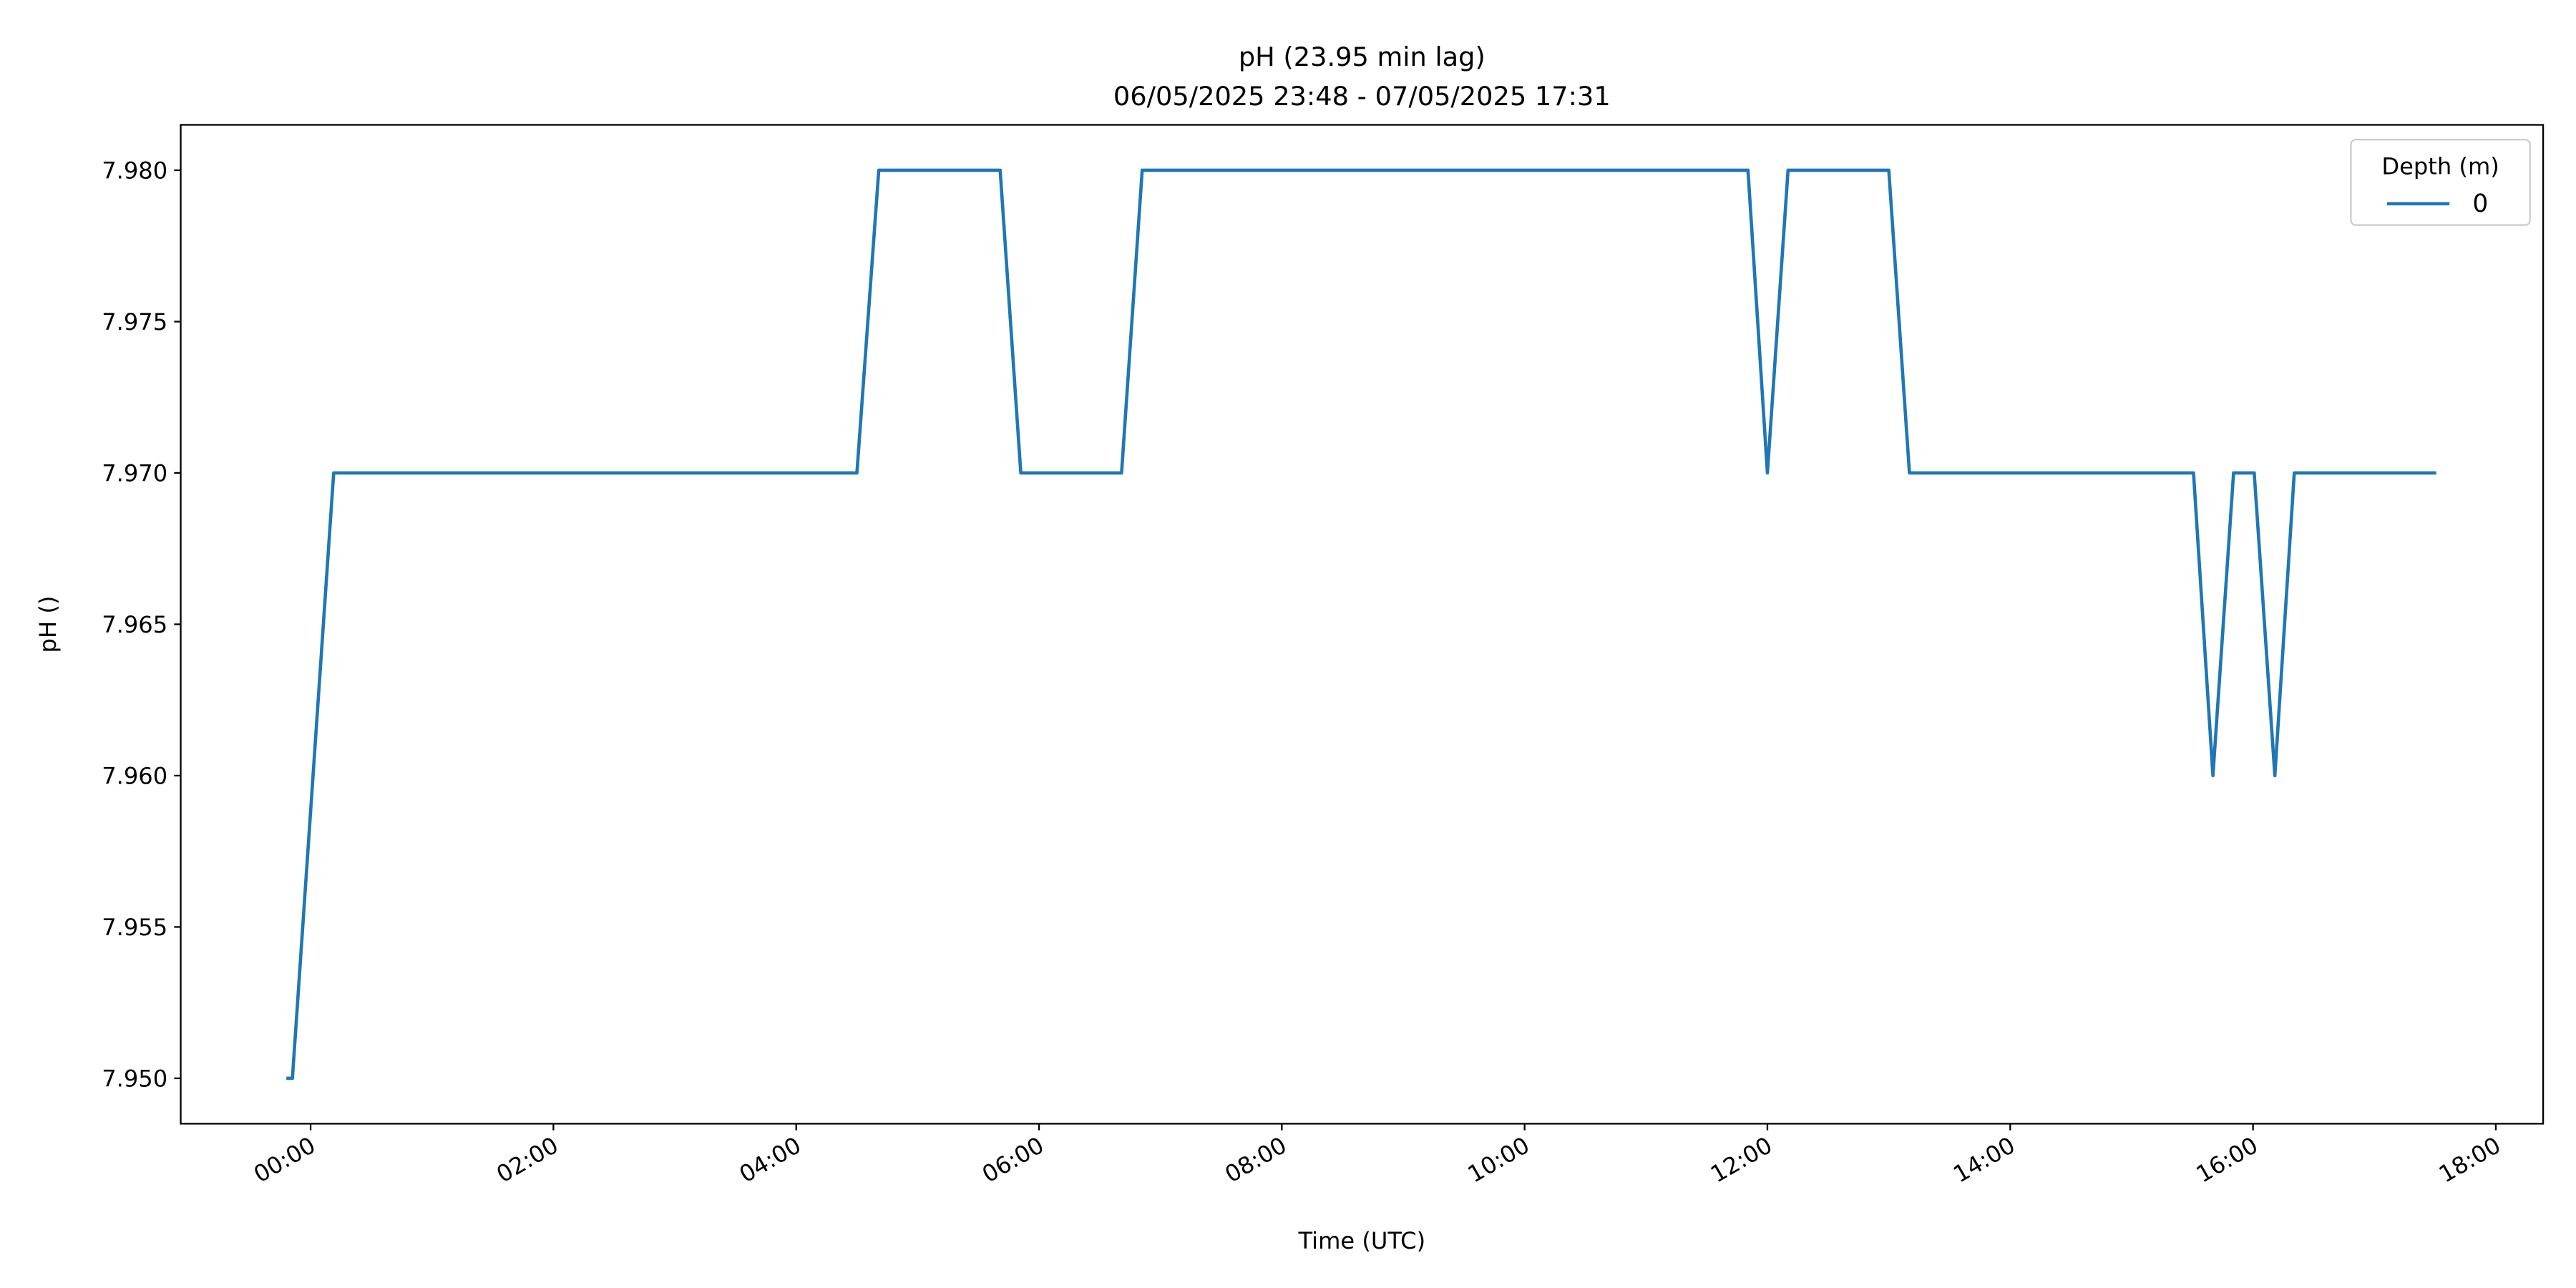  What do you see at coordinates (1362, 96) in the screenshot?
I see `chart-subtitle: 06/05/2025 23:48 - 07/05/2025 17:31` at bounding box center [1362, 96].